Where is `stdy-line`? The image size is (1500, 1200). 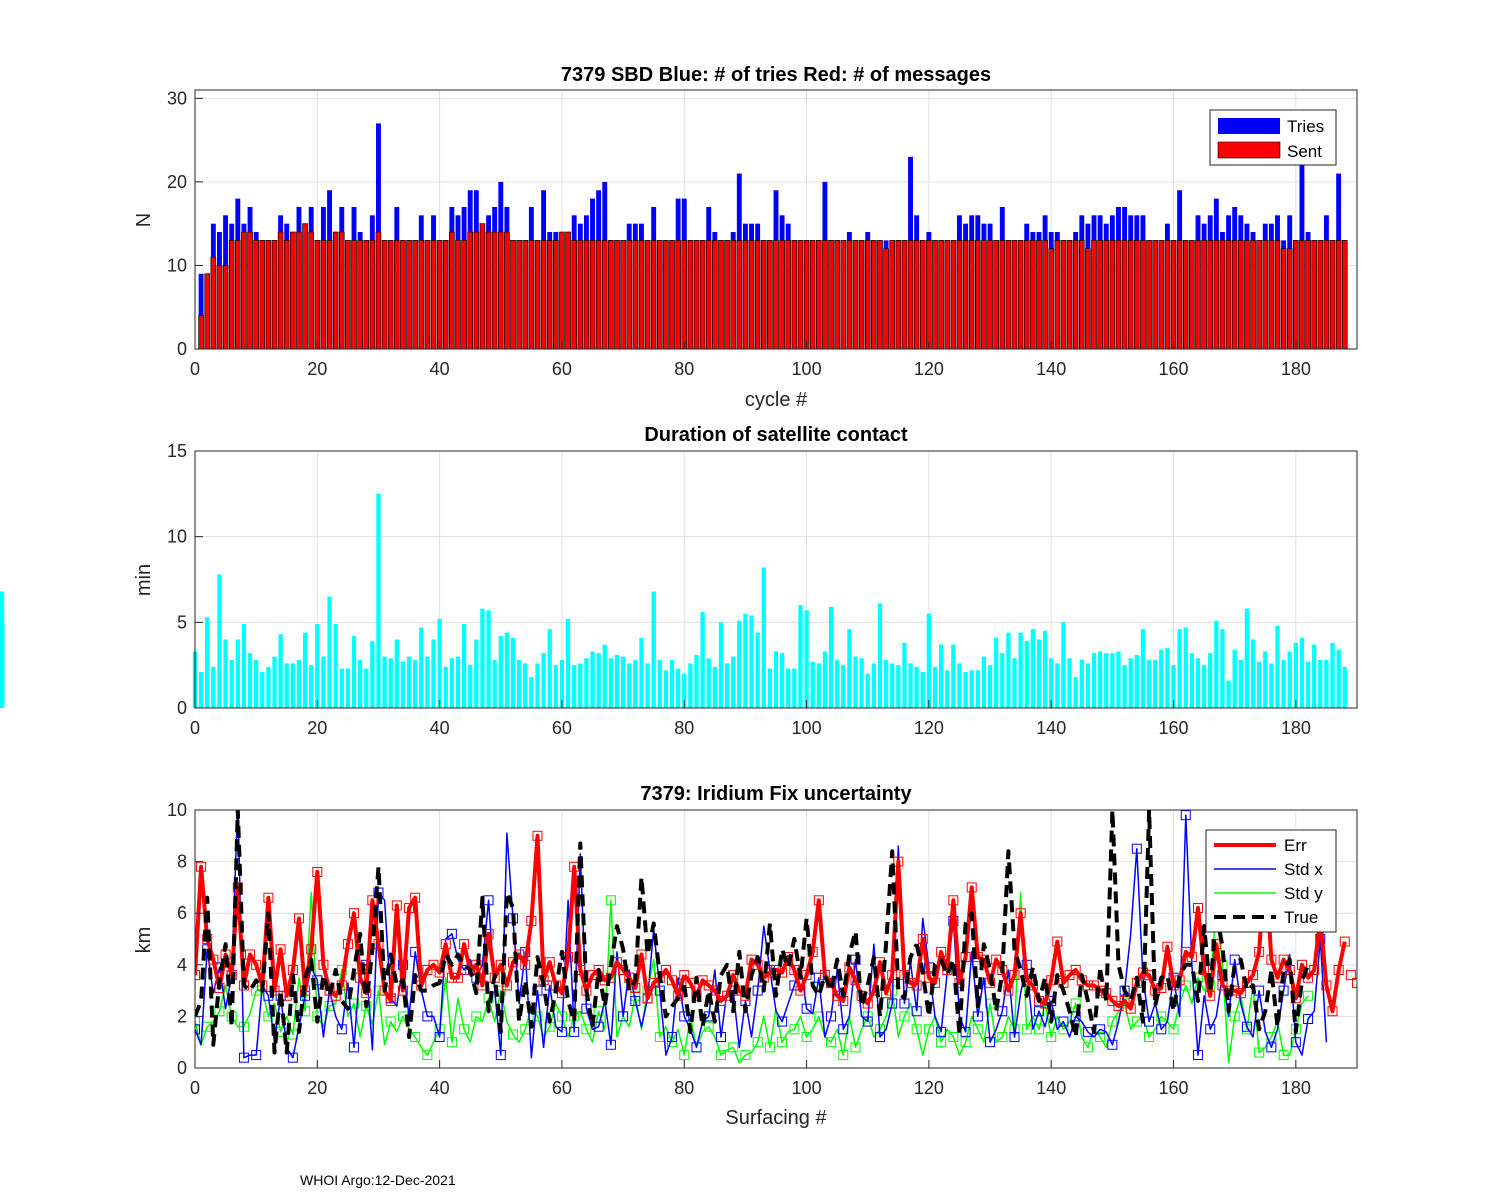
stdy-line is located at coordinates (1008, 973).